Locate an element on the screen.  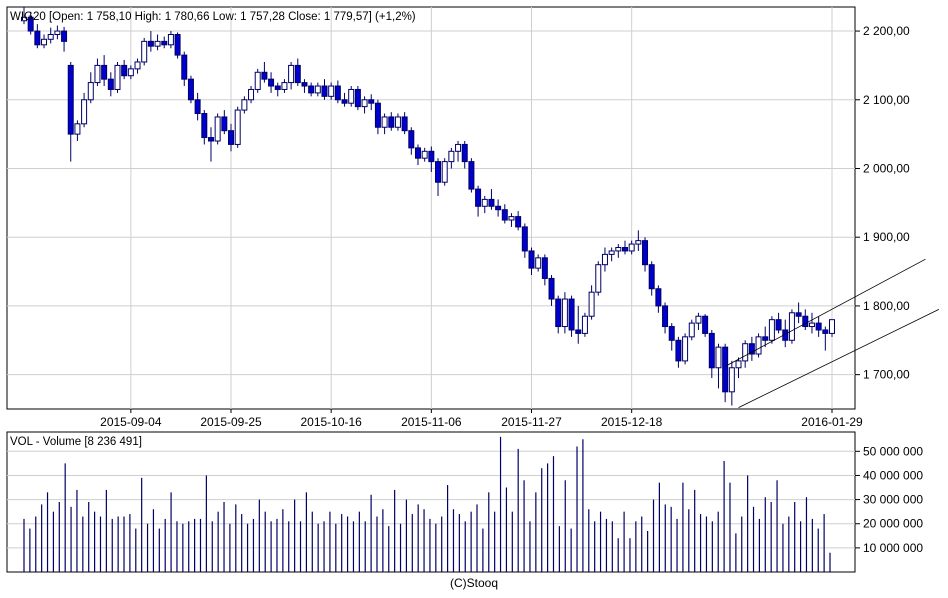
price-x-tick-label: 2015-09-25 is located at coordinates (231, 422).